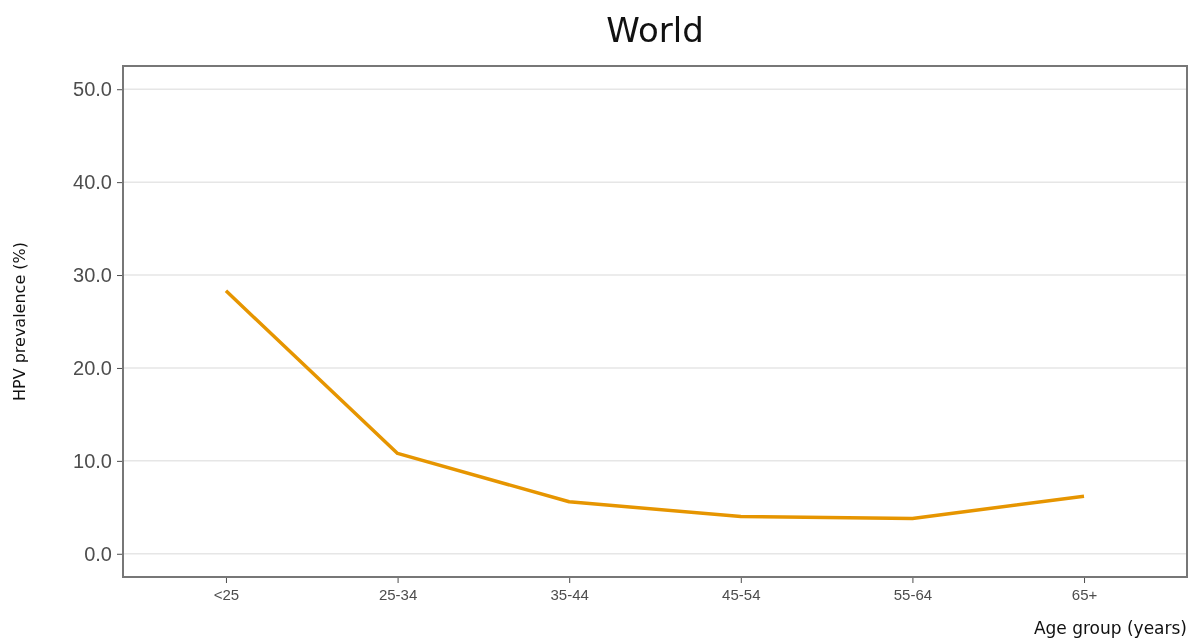 This screenshot has height=639, width=1194. What do you see at coordinates (19, 321) in the screenshot?
I see `y-axis-title: HPV prevalence (%)` at bounding box center [19, 321].